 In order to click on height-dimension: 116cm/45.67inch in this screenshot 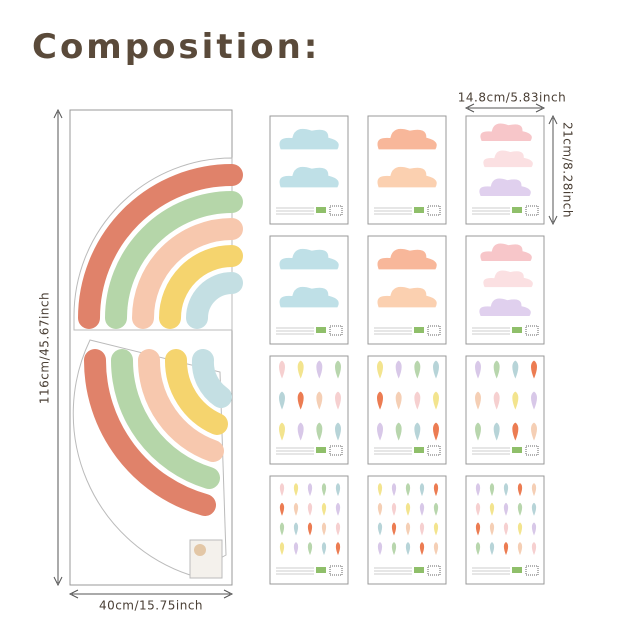, I will do `click(50, 347)`.